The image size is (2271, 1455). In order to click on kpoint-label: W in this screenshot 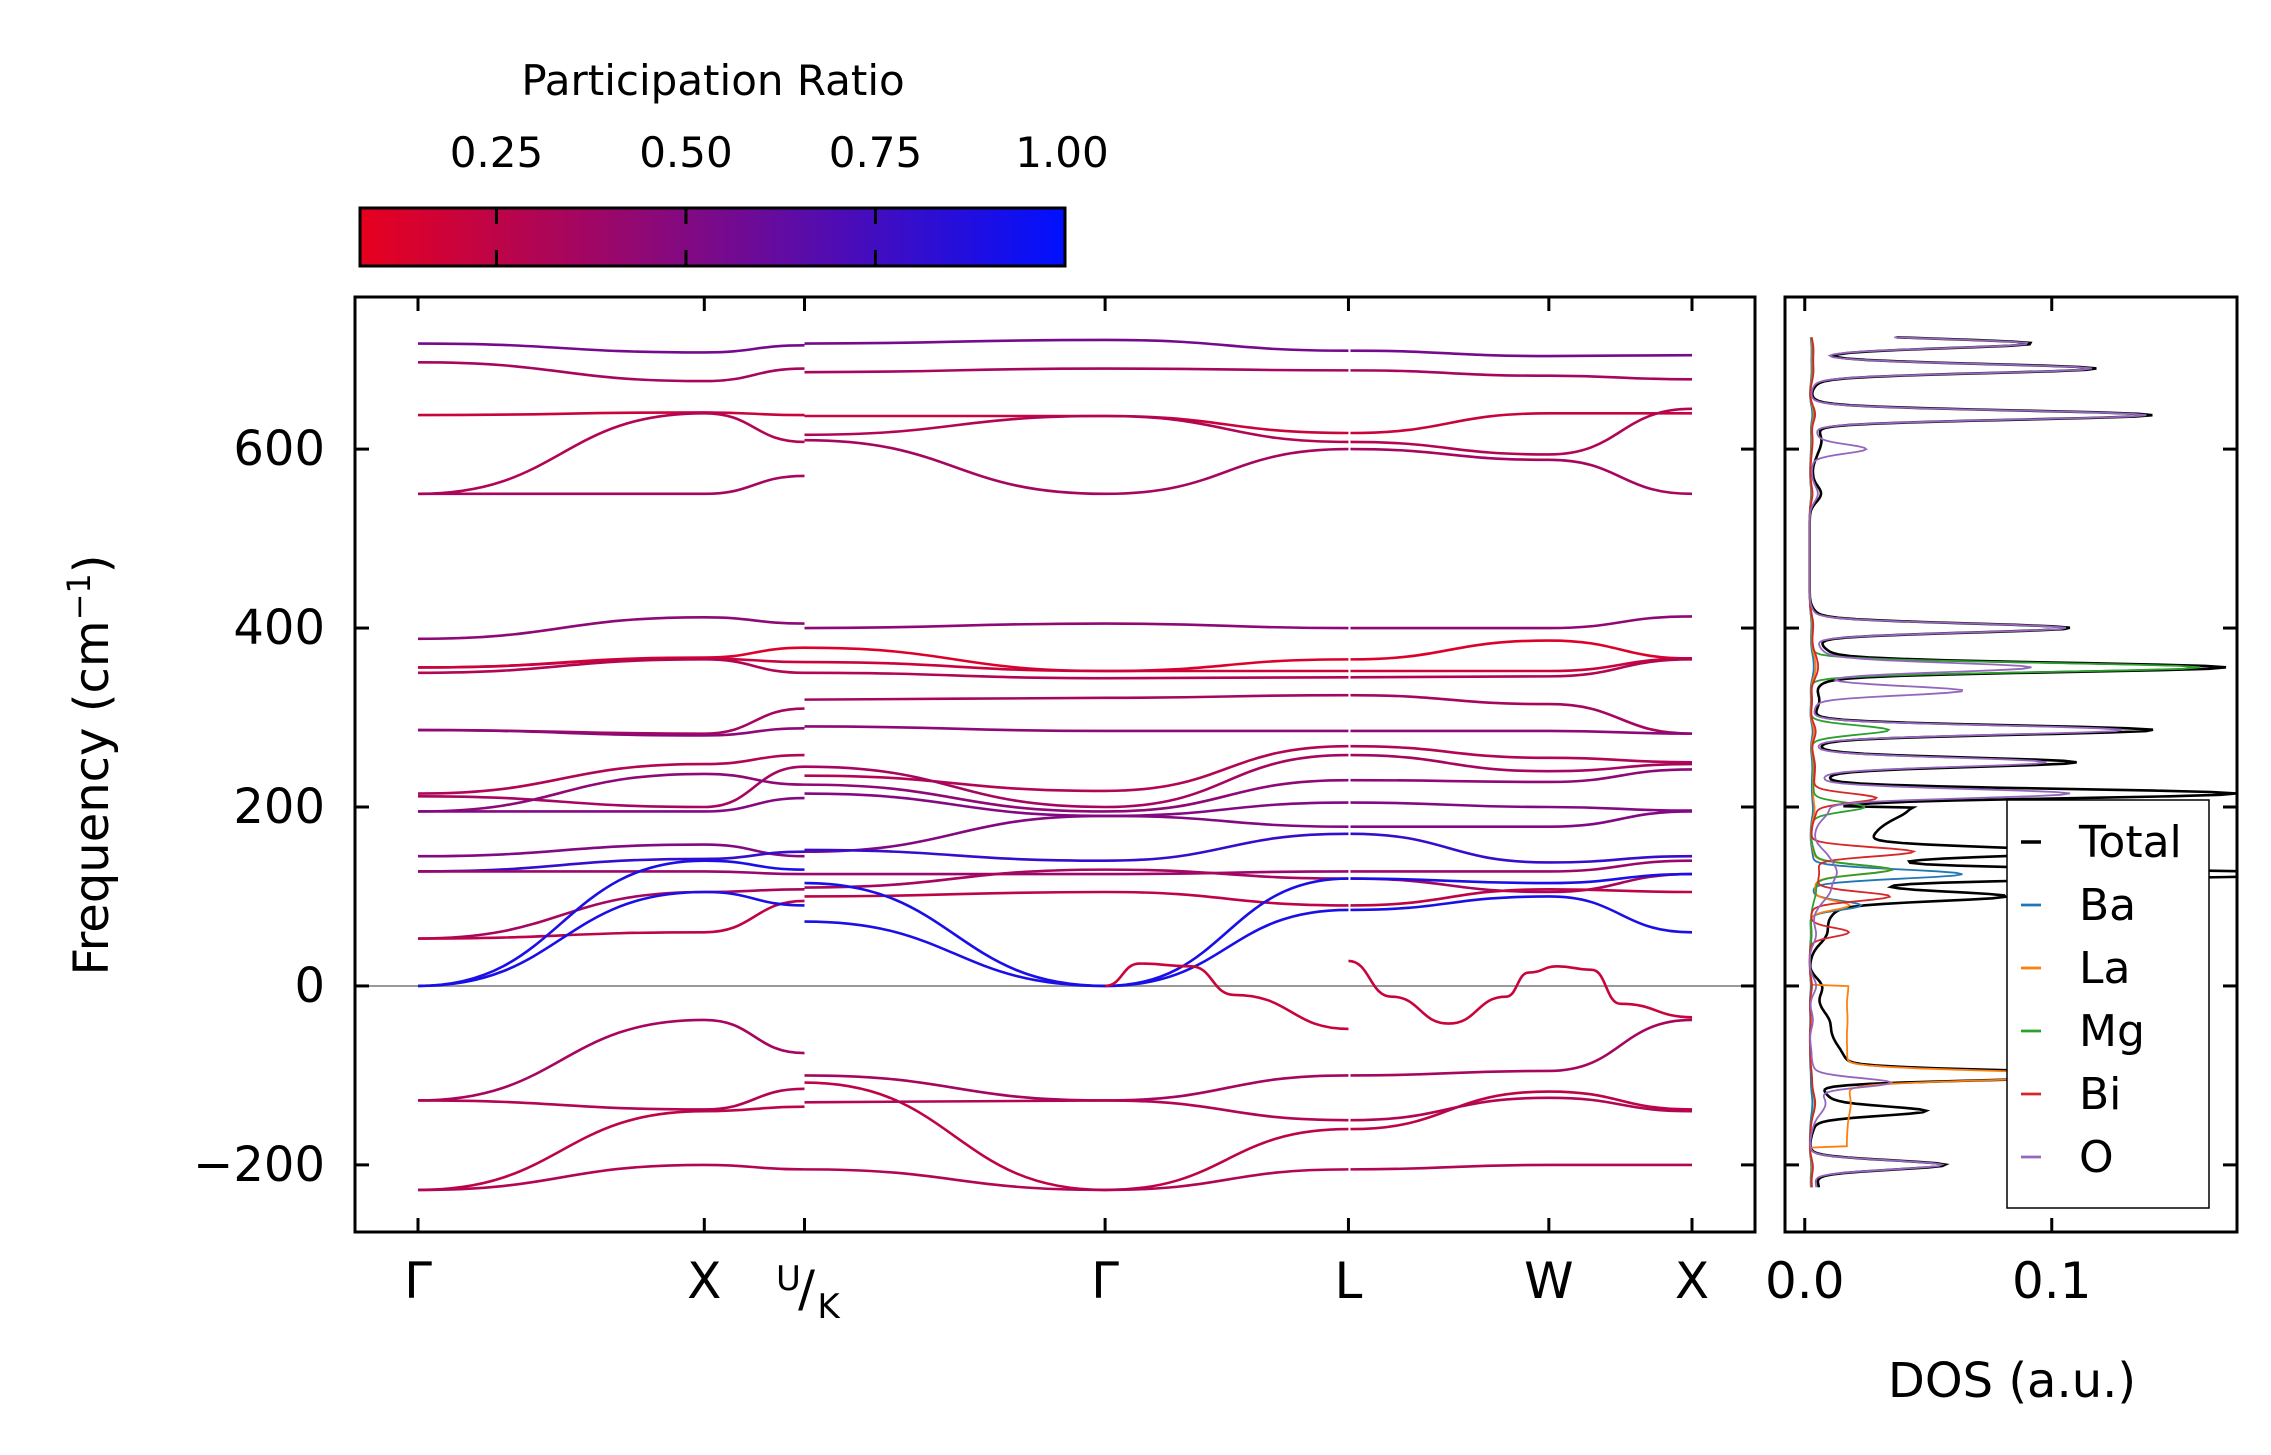, I will do `click(1548, 1281)`.